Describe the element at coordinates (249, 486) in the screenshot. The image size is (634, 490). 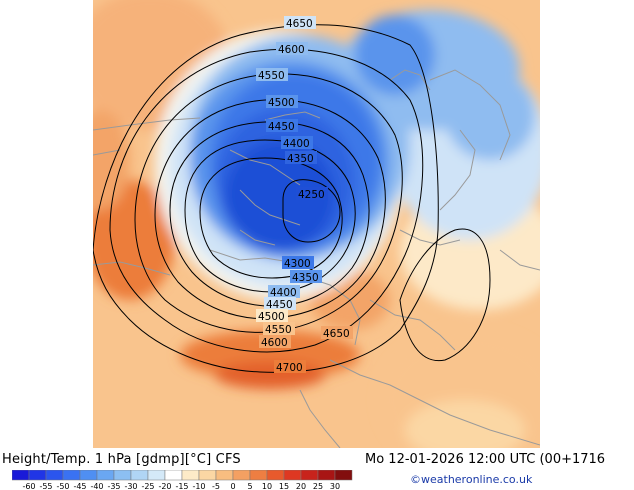
I see `colorbar-tick-label: 5` at that location.